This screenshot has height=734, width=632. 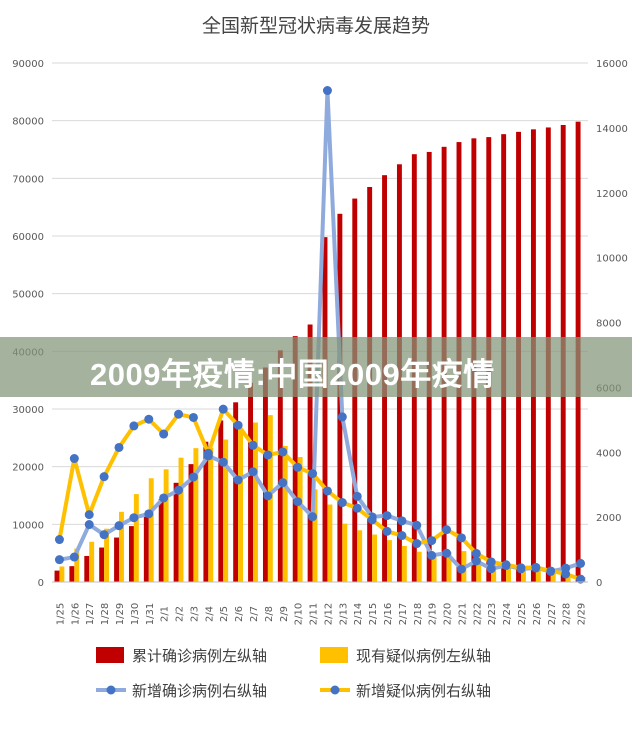 I want to click on x-tick-label: 2/27, so click(x=552, y=614).